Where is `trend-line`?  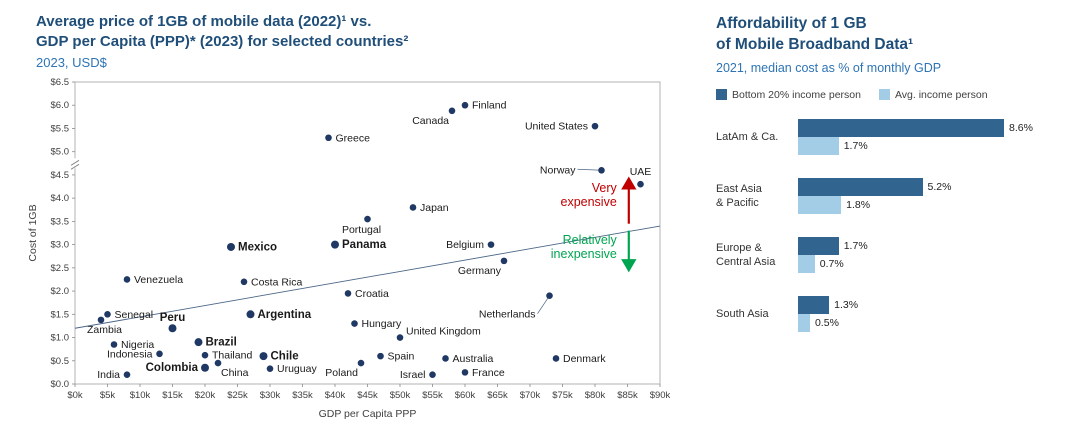 trend-line is located at coordinates (367, 277).